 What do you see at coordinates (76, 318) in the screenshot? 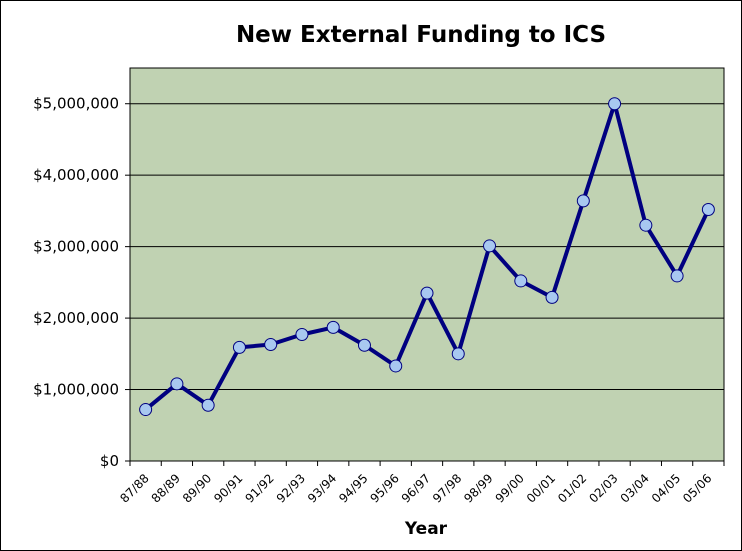
I see `y-tick-label: $2,000,000` at bounding box center [76, 318].